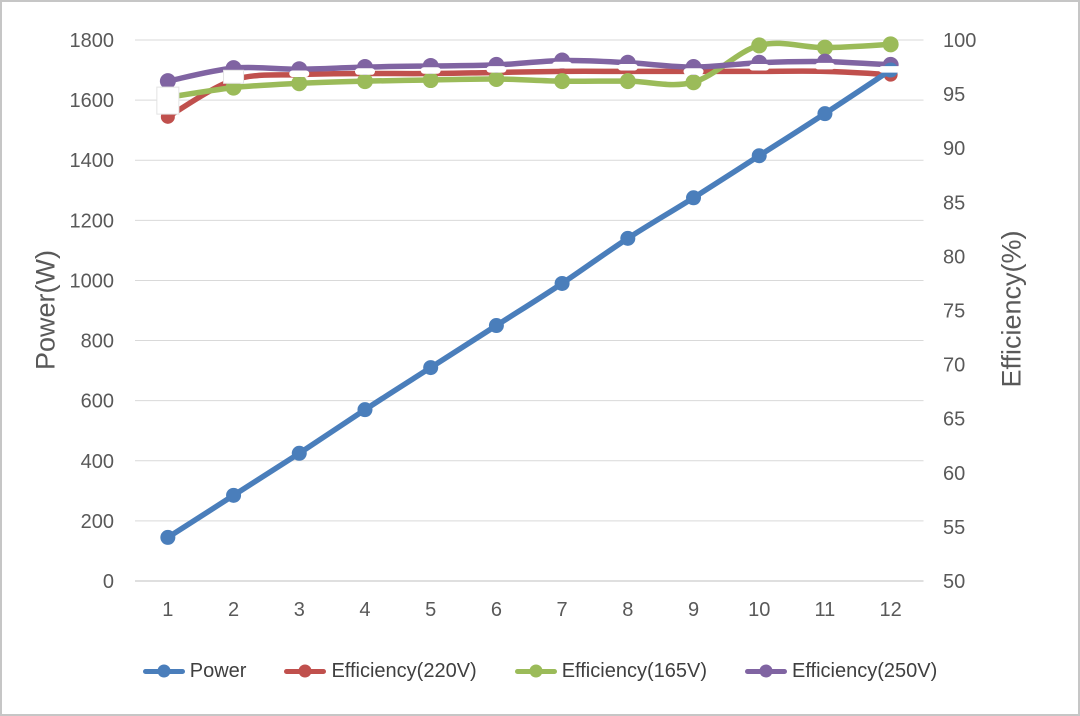 This screenshot has height=716, width=1080. What do you see at coordinates (496, 610) in the screenshot?
I see `x-axis-tick-label: 6` at bounding box center [496, 610].